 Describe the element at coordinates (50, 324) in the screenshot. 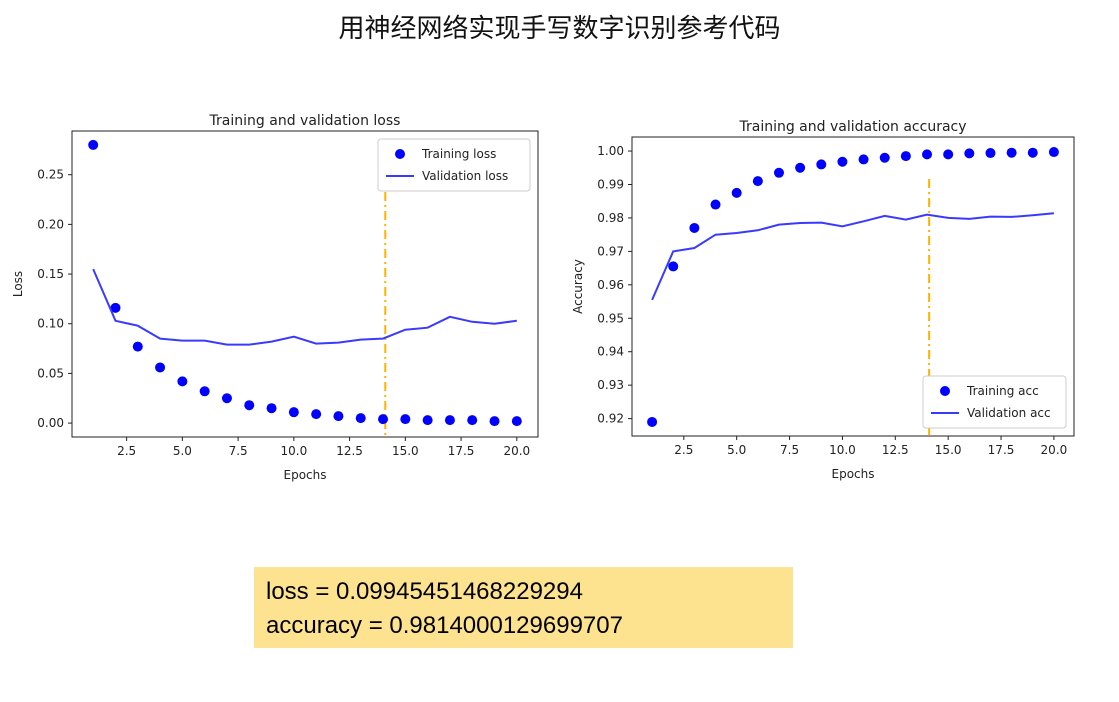

I see `y-tick-label: 0.10` at that location.